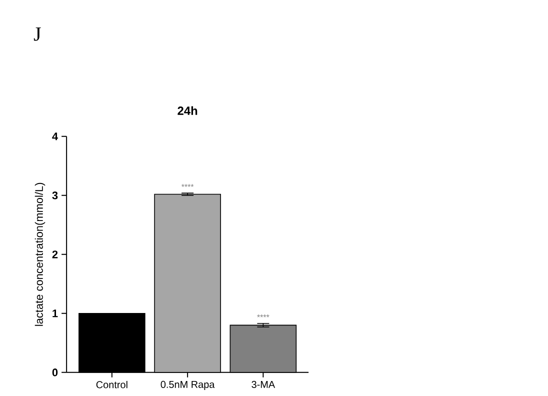 The image size is (548, 396). I want to click on y-tick-label: 0, so click(55, 372).